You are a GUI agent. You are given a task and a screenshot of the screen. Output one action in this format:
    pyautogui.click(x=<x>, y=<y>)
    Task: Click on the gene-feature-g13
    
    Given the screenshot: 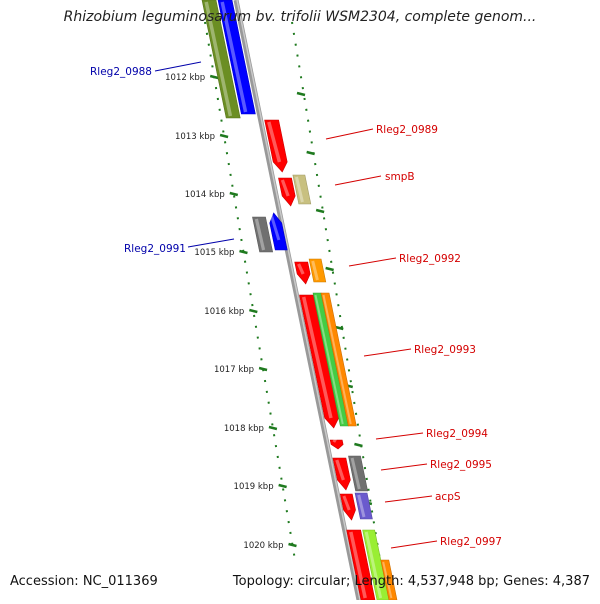 What is the action you would take?
    pyautogui.click(x=336, y=444)
    